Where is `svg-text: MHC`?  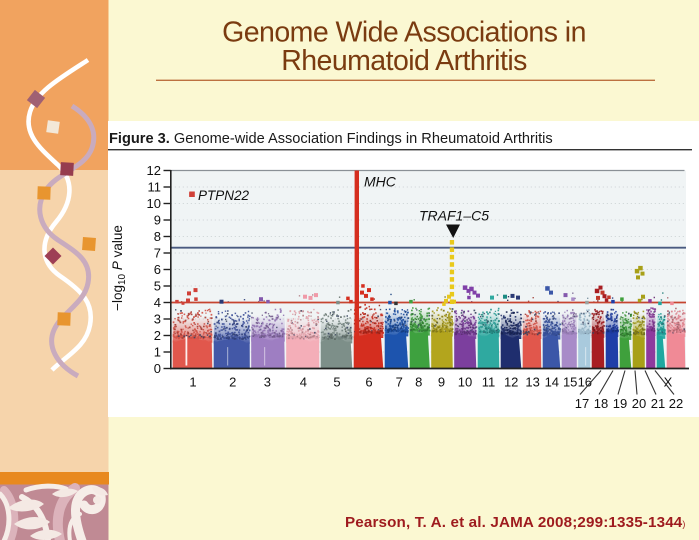
svg-text: MHC is located at coordinates (380, 182).